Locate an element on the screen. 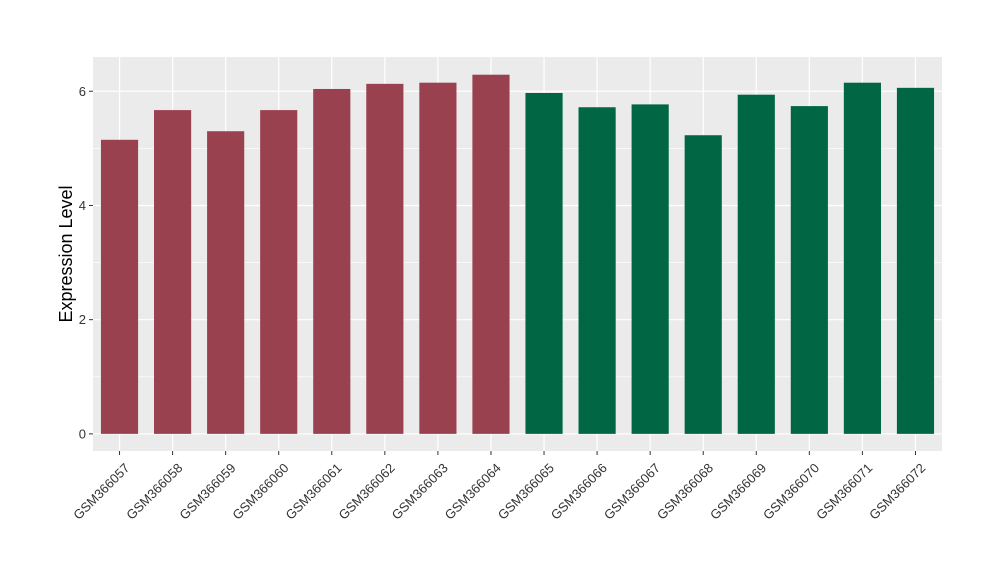 This screenshot has height=580, width=1000. x-tick-label: GSM366071 is located at coordinates (844, 491).